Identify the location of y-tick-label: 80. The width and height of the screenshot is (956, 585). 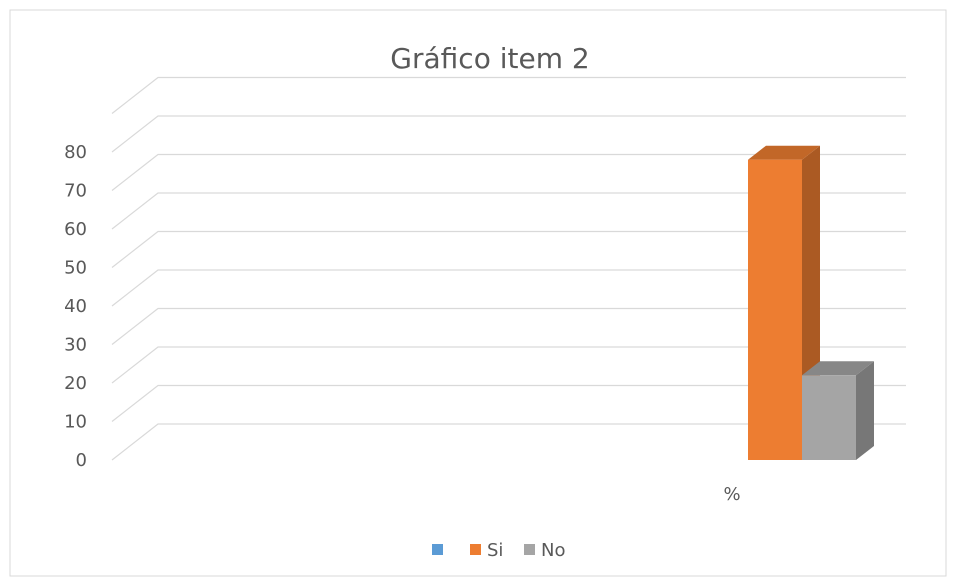
(75, 152).